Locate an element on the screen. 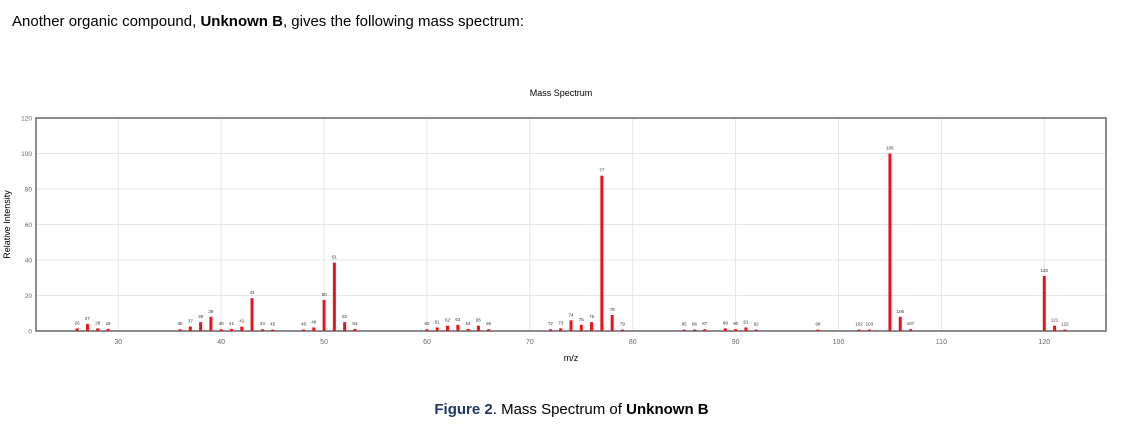 This screenshot has width=1143, height=425. peak-label: 106 is located at coordinates (900, 311).